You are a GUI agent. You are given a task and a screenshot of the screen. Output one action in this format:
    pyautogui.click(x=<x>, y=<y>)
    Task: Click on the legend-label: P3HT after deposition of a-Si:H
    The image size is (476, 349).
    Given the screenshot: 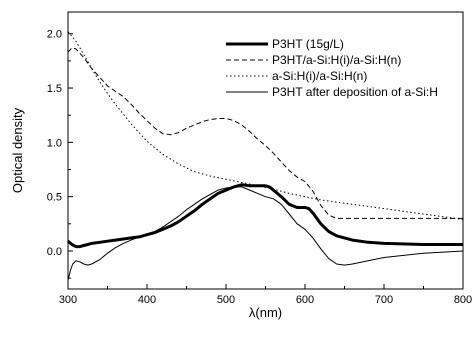 What is the action you would take?
    pyautogui.click(x=355, y=92)
    